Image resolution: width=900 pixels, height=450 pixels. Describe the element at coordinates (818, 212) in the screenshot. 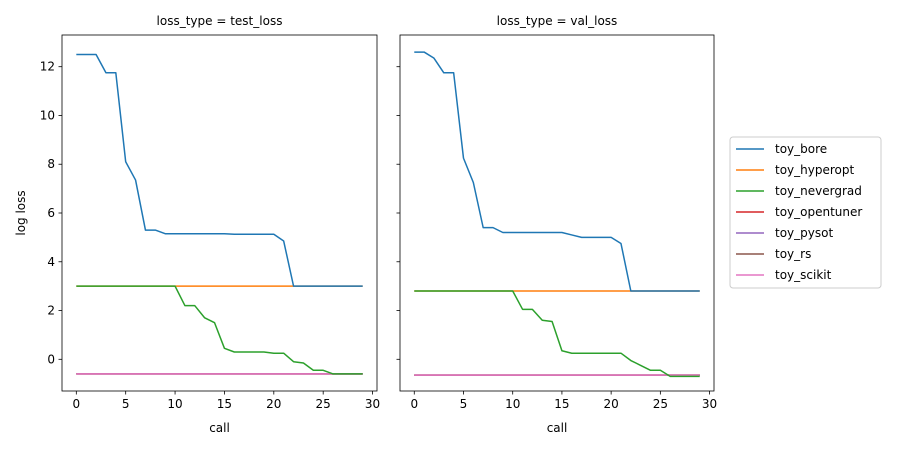

I see `legend-label-toy_opentuner: toy_opentuner` at that location.